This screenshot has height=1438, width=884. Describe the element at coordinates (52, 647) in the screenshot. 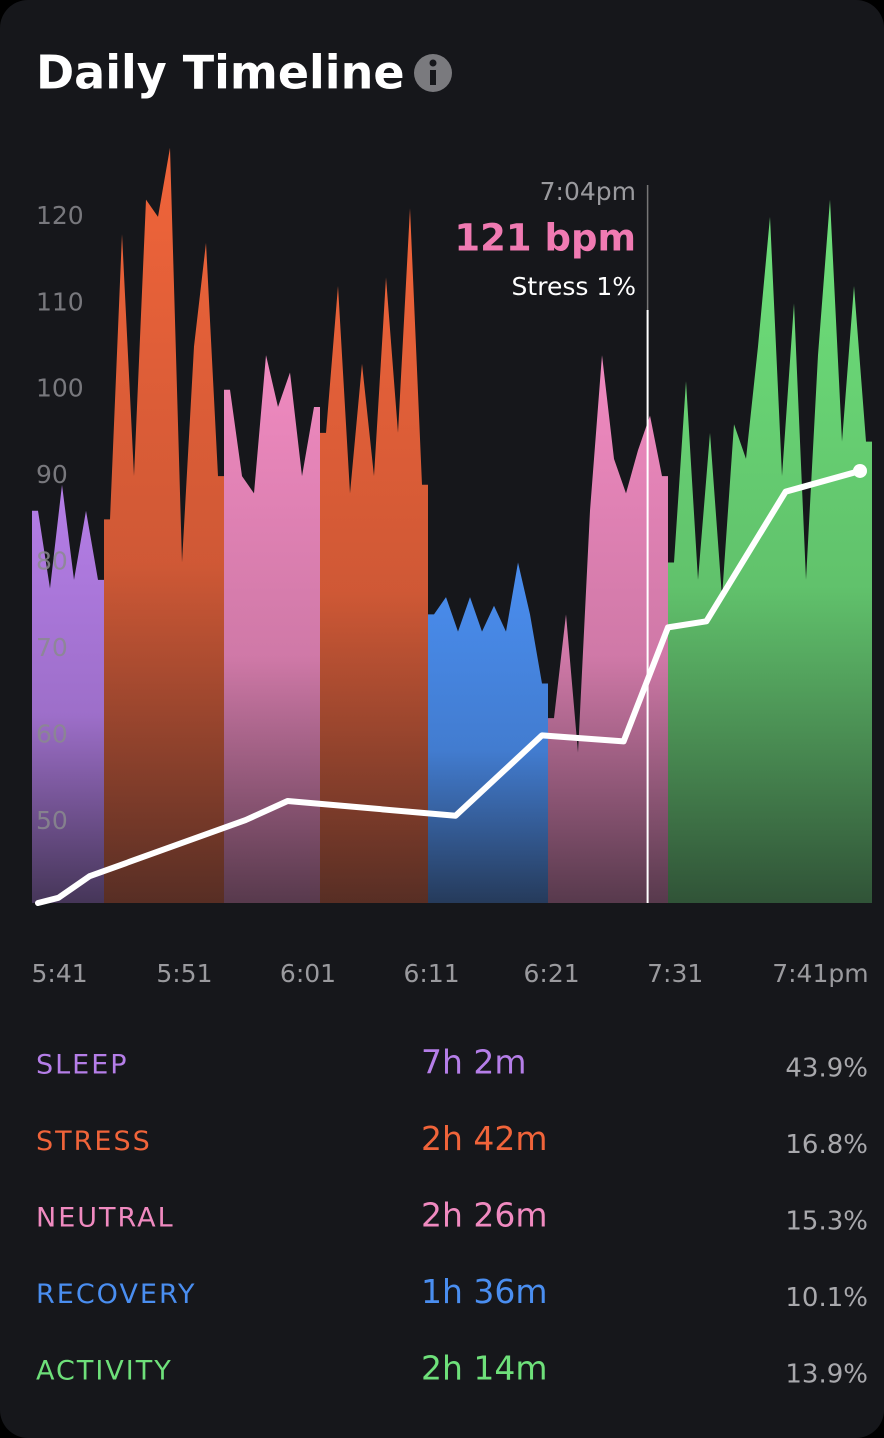

I see `y-tick-label: 70` at that location.